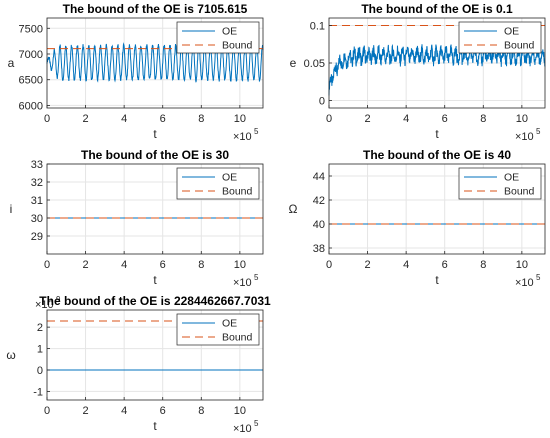 This screenshot has width=550, height=438. Describe the element at coordinates (155, 301) in the screenshot. I see `chart-title: The bound of the OE is 2284462667.7031` at that location.